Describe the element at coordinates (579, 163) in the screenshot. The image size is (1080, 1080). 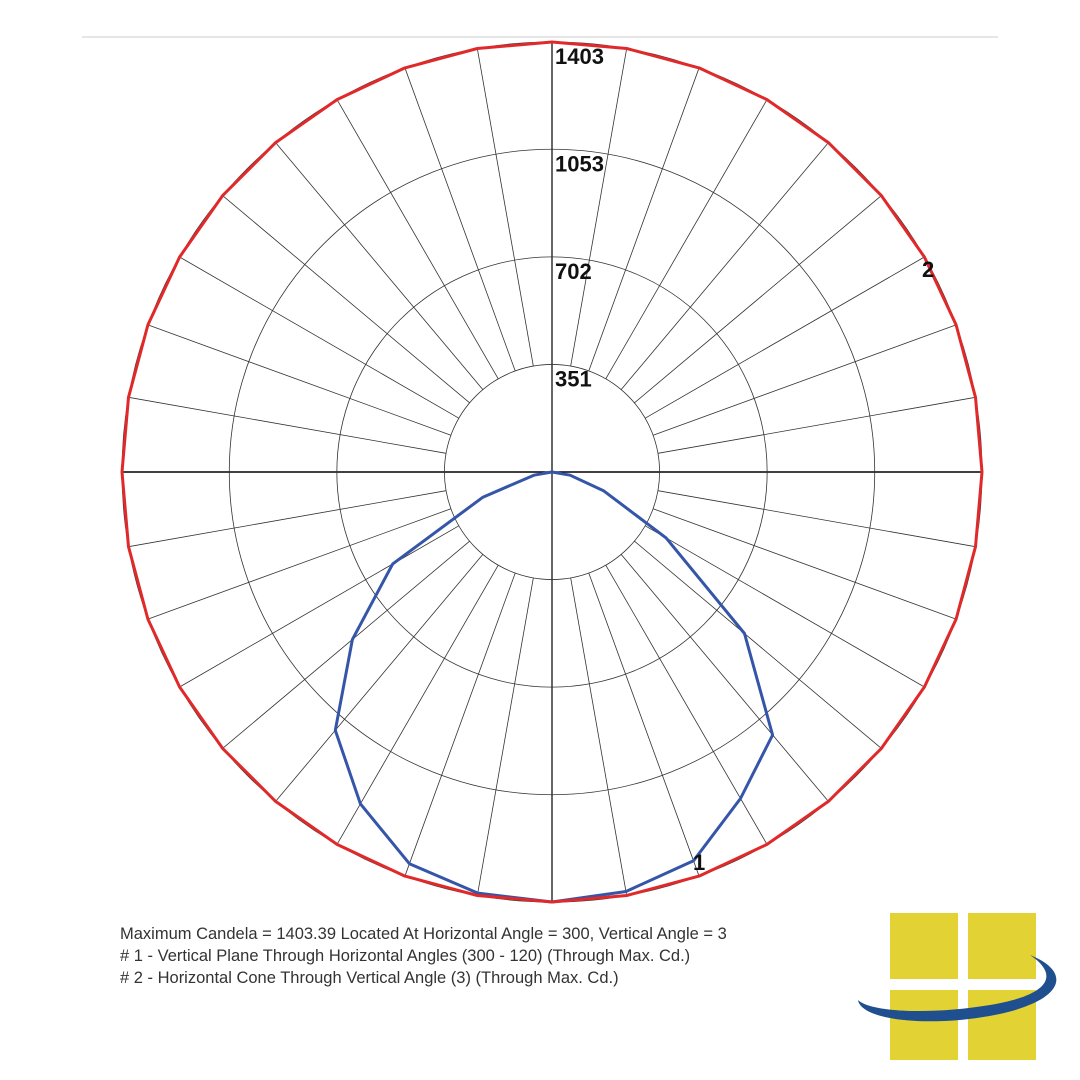
I see `r-tick-label: 1053` at that location.